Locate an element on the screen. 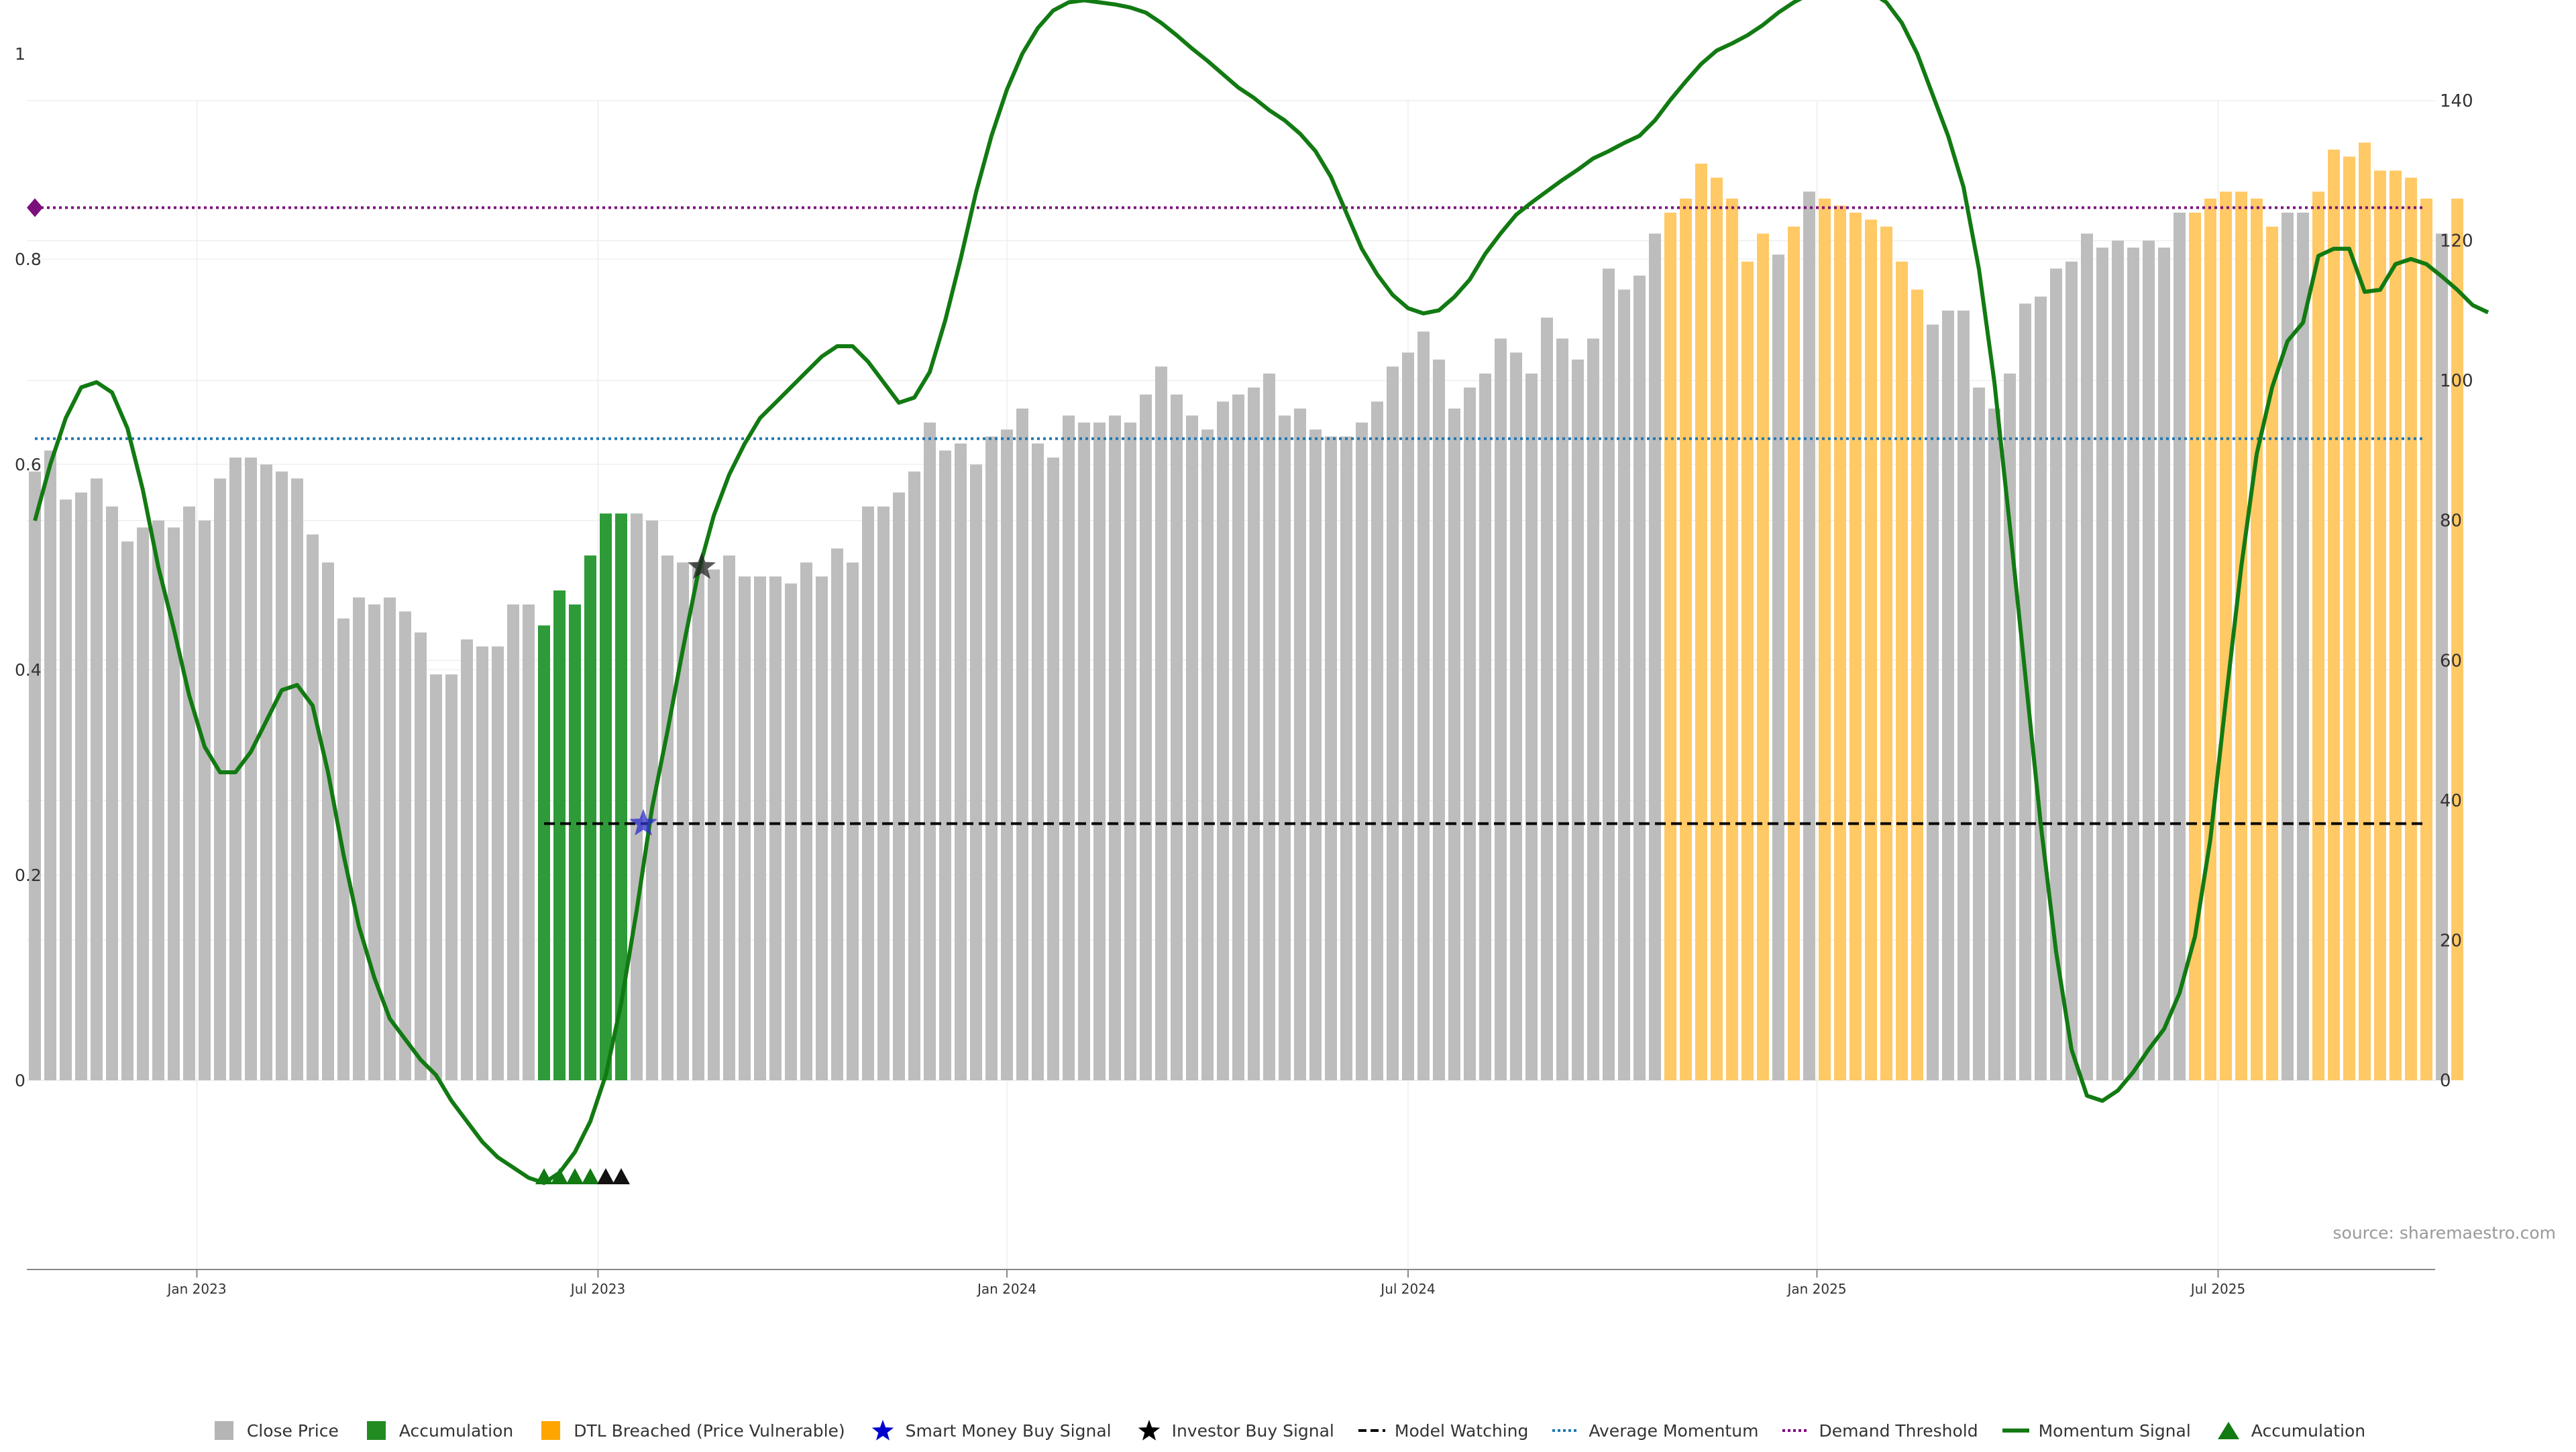 Image resolution: width=2576 pixels, height=1452 pixels. legend-label: Close Price is located at coordinates (292, 1431).